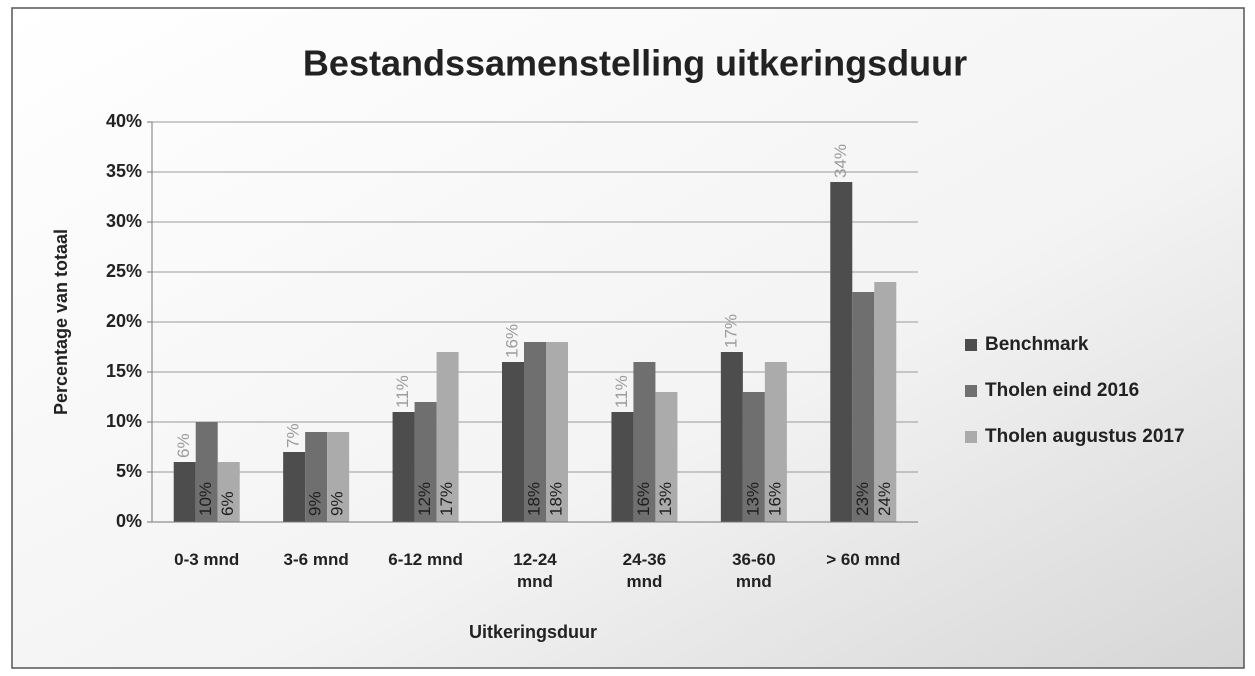  I want to click on y-tick-label: 10%, so click(124, 421).